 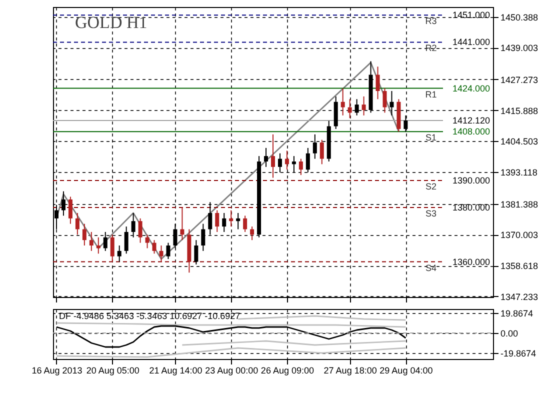 What do you see at coordinates (519, 266) in the screenshot?
I see `y-tick-label: 1358.618` at bounding box center [519, 266].